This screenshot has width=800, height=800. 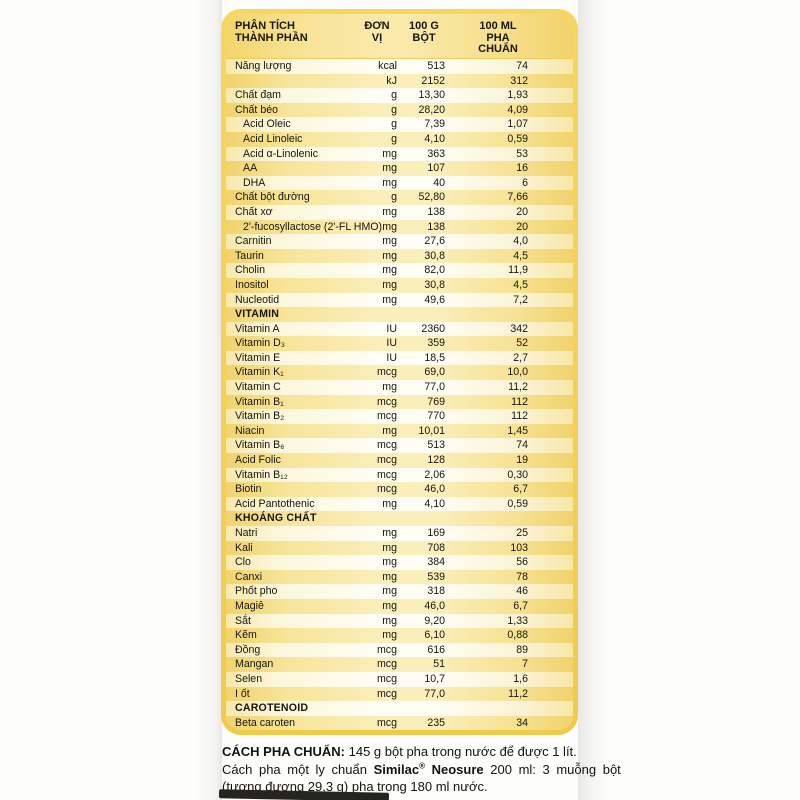 What do you see at coordinates (399, 606) in the screenshot?
I see `table-row: Magiê mg 46,0 6,7` at bounding box center [399, 606].